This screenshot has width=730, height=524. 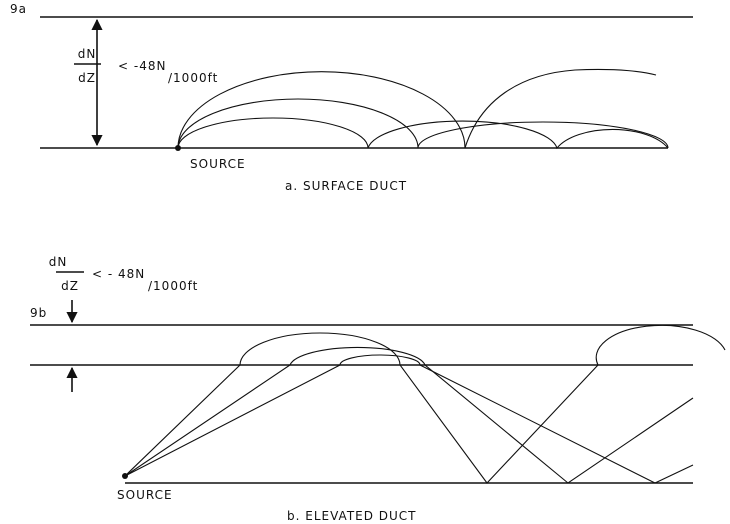 What do you see at coordinates (118, 274) in the screenshot?
I see `condition: < - 48N` at bounding box center [118, 274].